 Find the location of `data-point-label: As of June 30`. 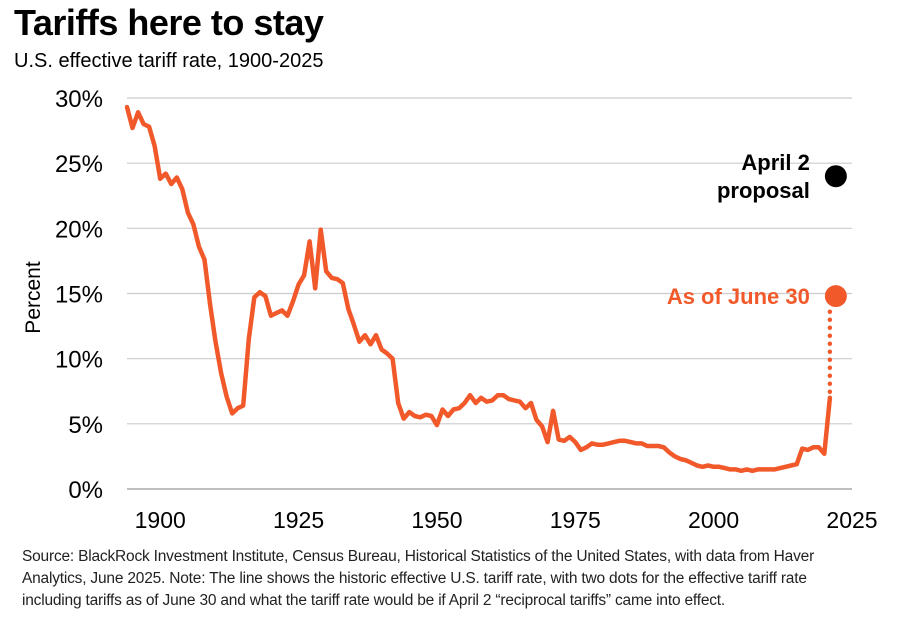

data-point-label: As of June 30 is located at coordinates (738, 296).